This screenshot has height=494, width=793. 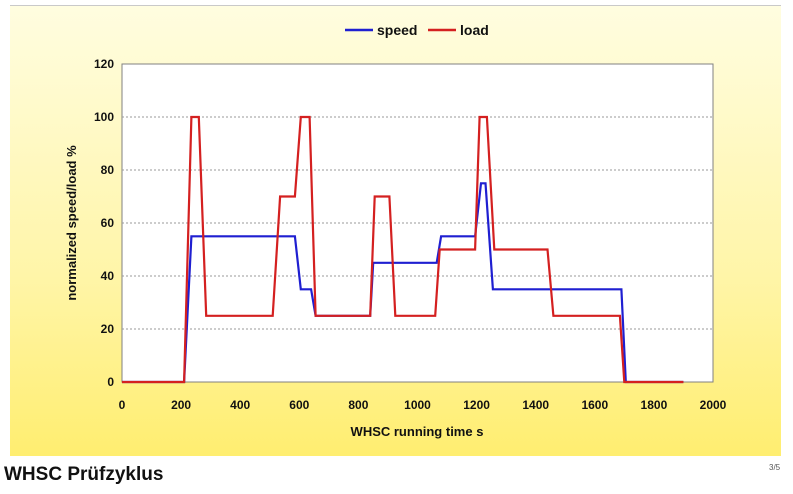 I want to click on x-tick-label: 0, so click(x=122, y=405).